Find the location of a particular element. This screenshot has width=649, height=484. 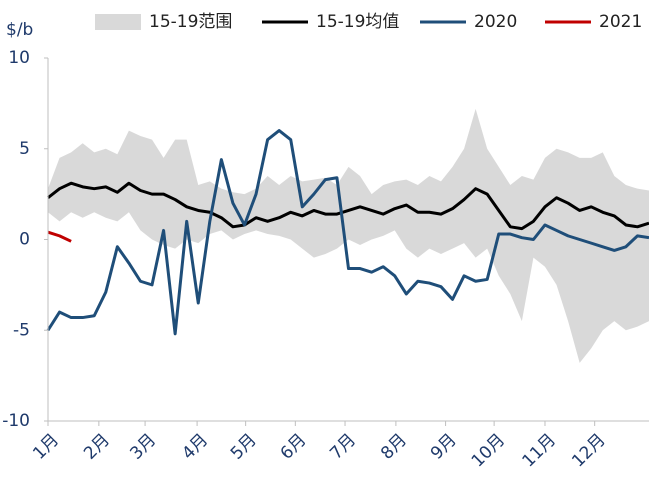

x-tick-label: 6月 is located at coordinates (294, 447).